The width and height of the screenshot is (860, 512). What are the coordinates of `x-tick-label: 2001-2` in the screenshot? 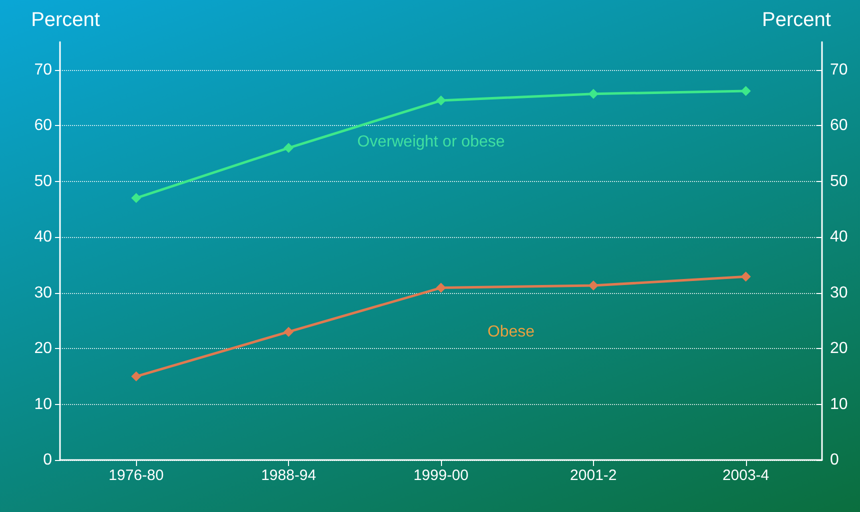 It's located at (593, 475).